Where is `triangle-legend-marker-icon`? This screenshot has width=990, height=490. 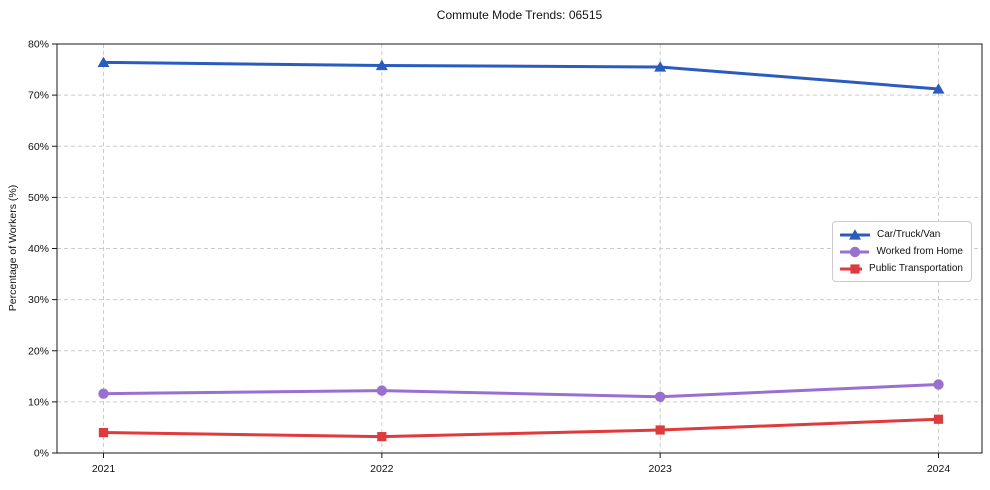
triangle-legend-marker-icon is located at coordinates (855, 234).